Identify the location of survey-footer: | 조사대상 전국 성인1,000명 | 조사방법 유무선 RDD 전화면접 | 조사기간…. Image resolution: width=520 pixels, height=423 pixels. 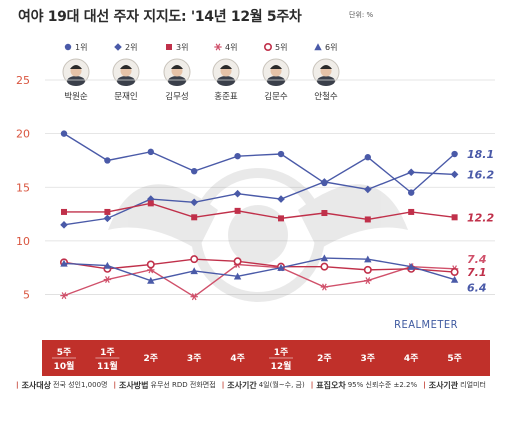
(256, 385).